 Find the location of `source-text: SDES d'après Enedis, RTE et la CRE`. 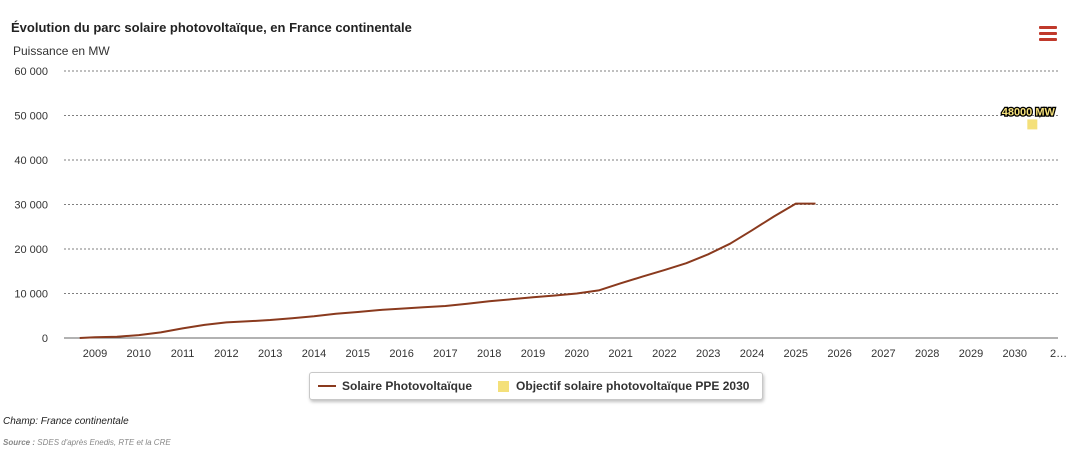

source-text: SDES d'après Enedis, RTE et la CRE is located at coordinates (103, 442).